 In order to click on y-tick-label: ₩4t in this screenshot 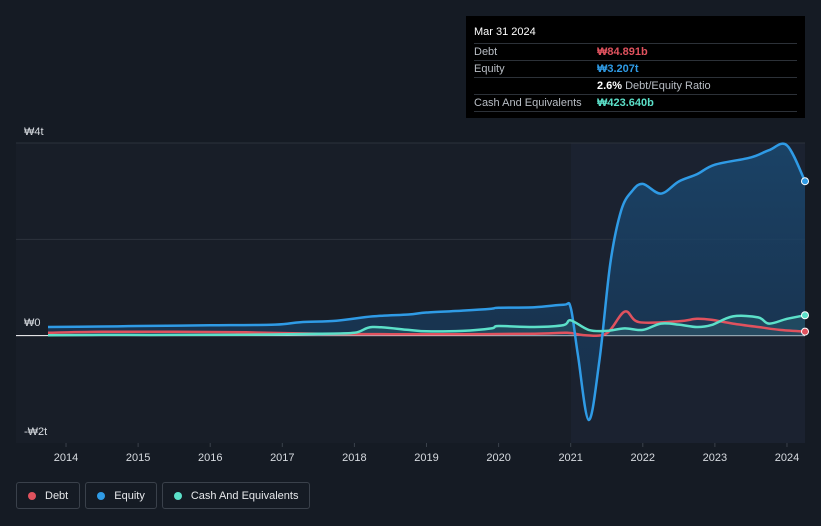, I will do `click(34, 132)`.